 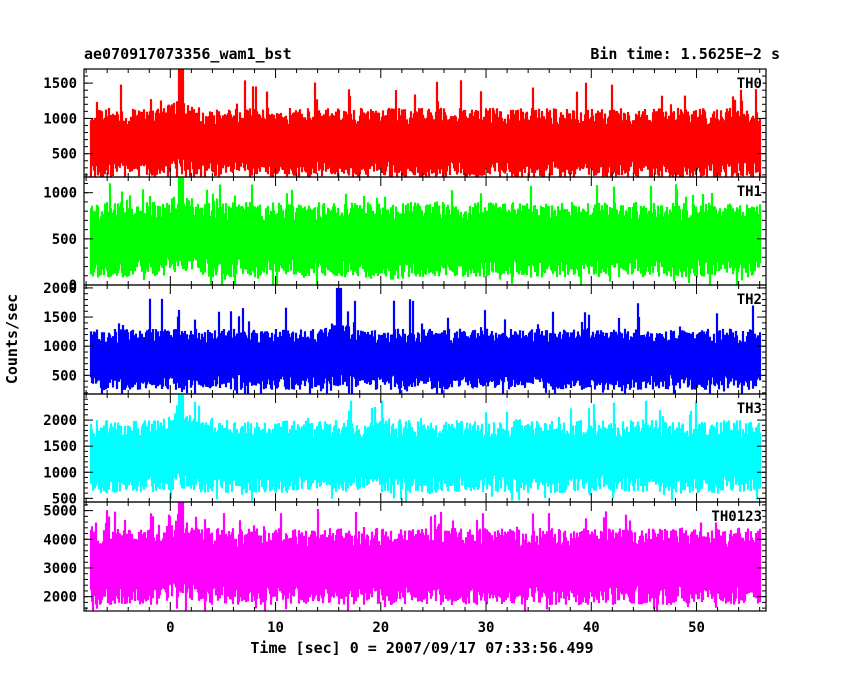 I want to click on panel-th2: 500 1000 1500 2000 TH2, so click(x=405, y=338).